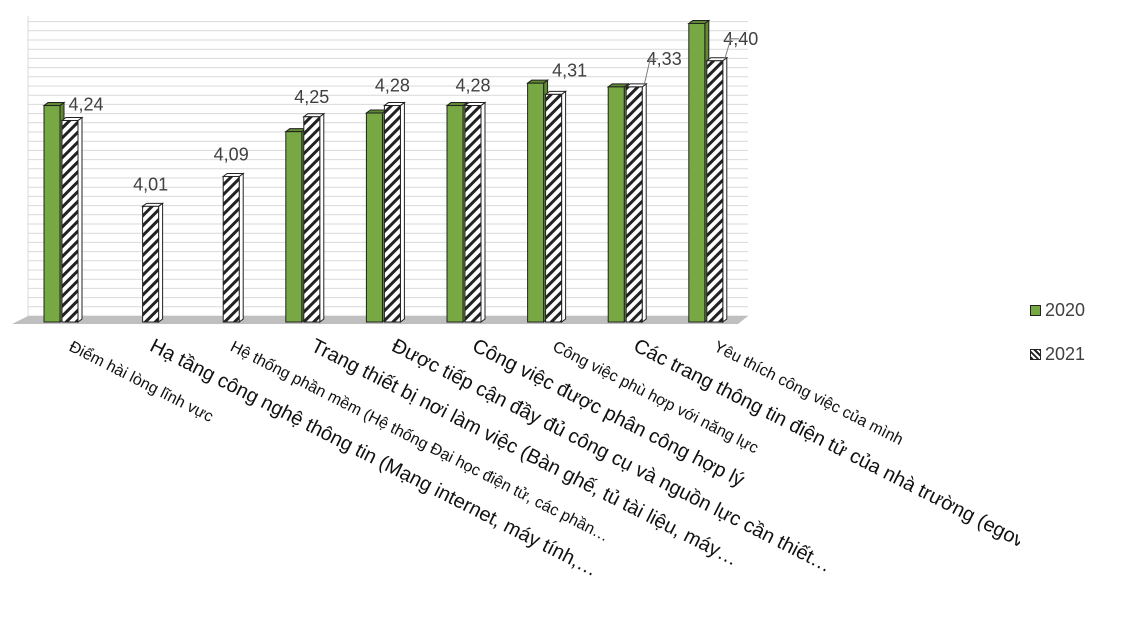  Describe the element at coordinates (311, 97) in the screenshot. I see `data-label: 4,25` at that location.